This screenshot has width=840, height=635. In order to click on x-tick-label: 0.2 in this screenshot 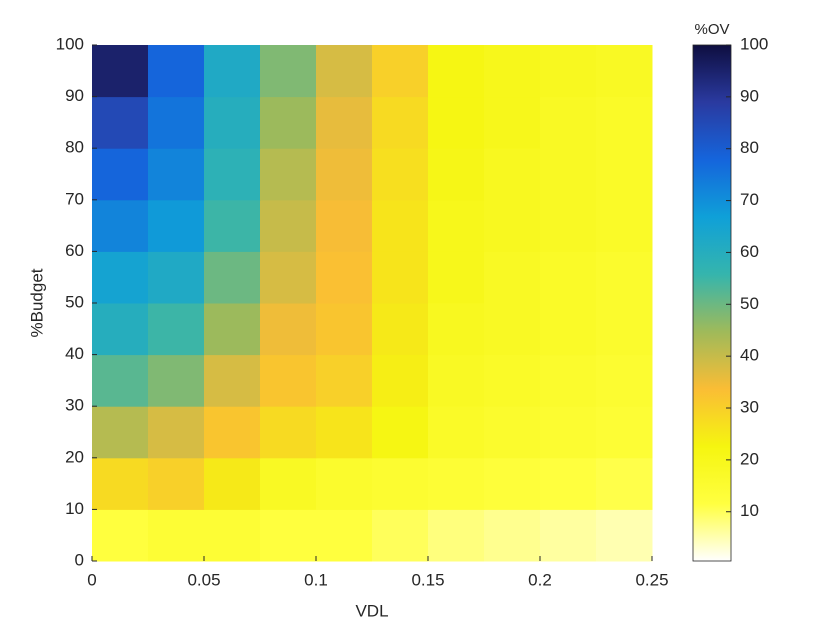, I will do `click(540, 579)`.